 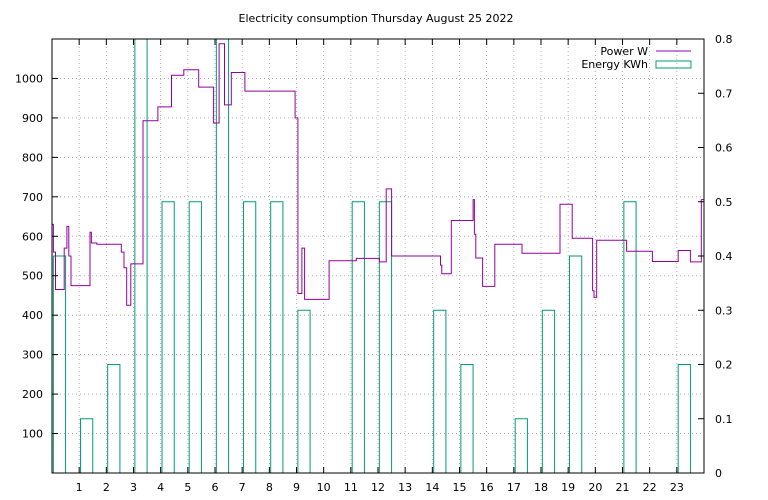 I want to click on legend: Power W Energy KWh, so click(x=636, y=58).